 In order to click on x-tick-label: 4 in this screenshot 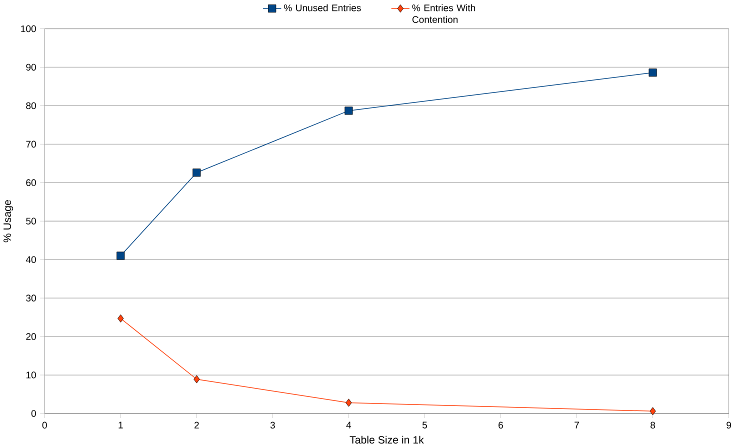, I will do `click(349, 425)`.